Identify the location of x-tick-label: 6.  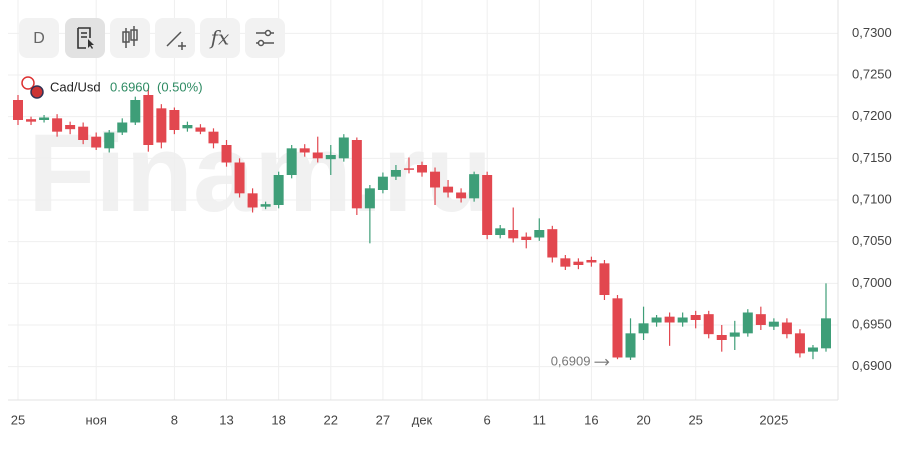
(487, 419).